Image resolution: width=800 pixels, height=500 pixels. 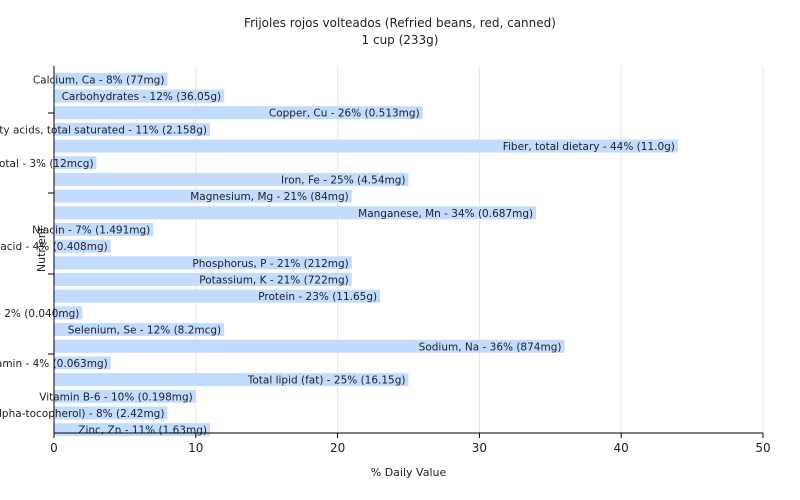 I want to click on bar-label: Carbohydrates - 12% (36.05g), so click(x=142, y=97).